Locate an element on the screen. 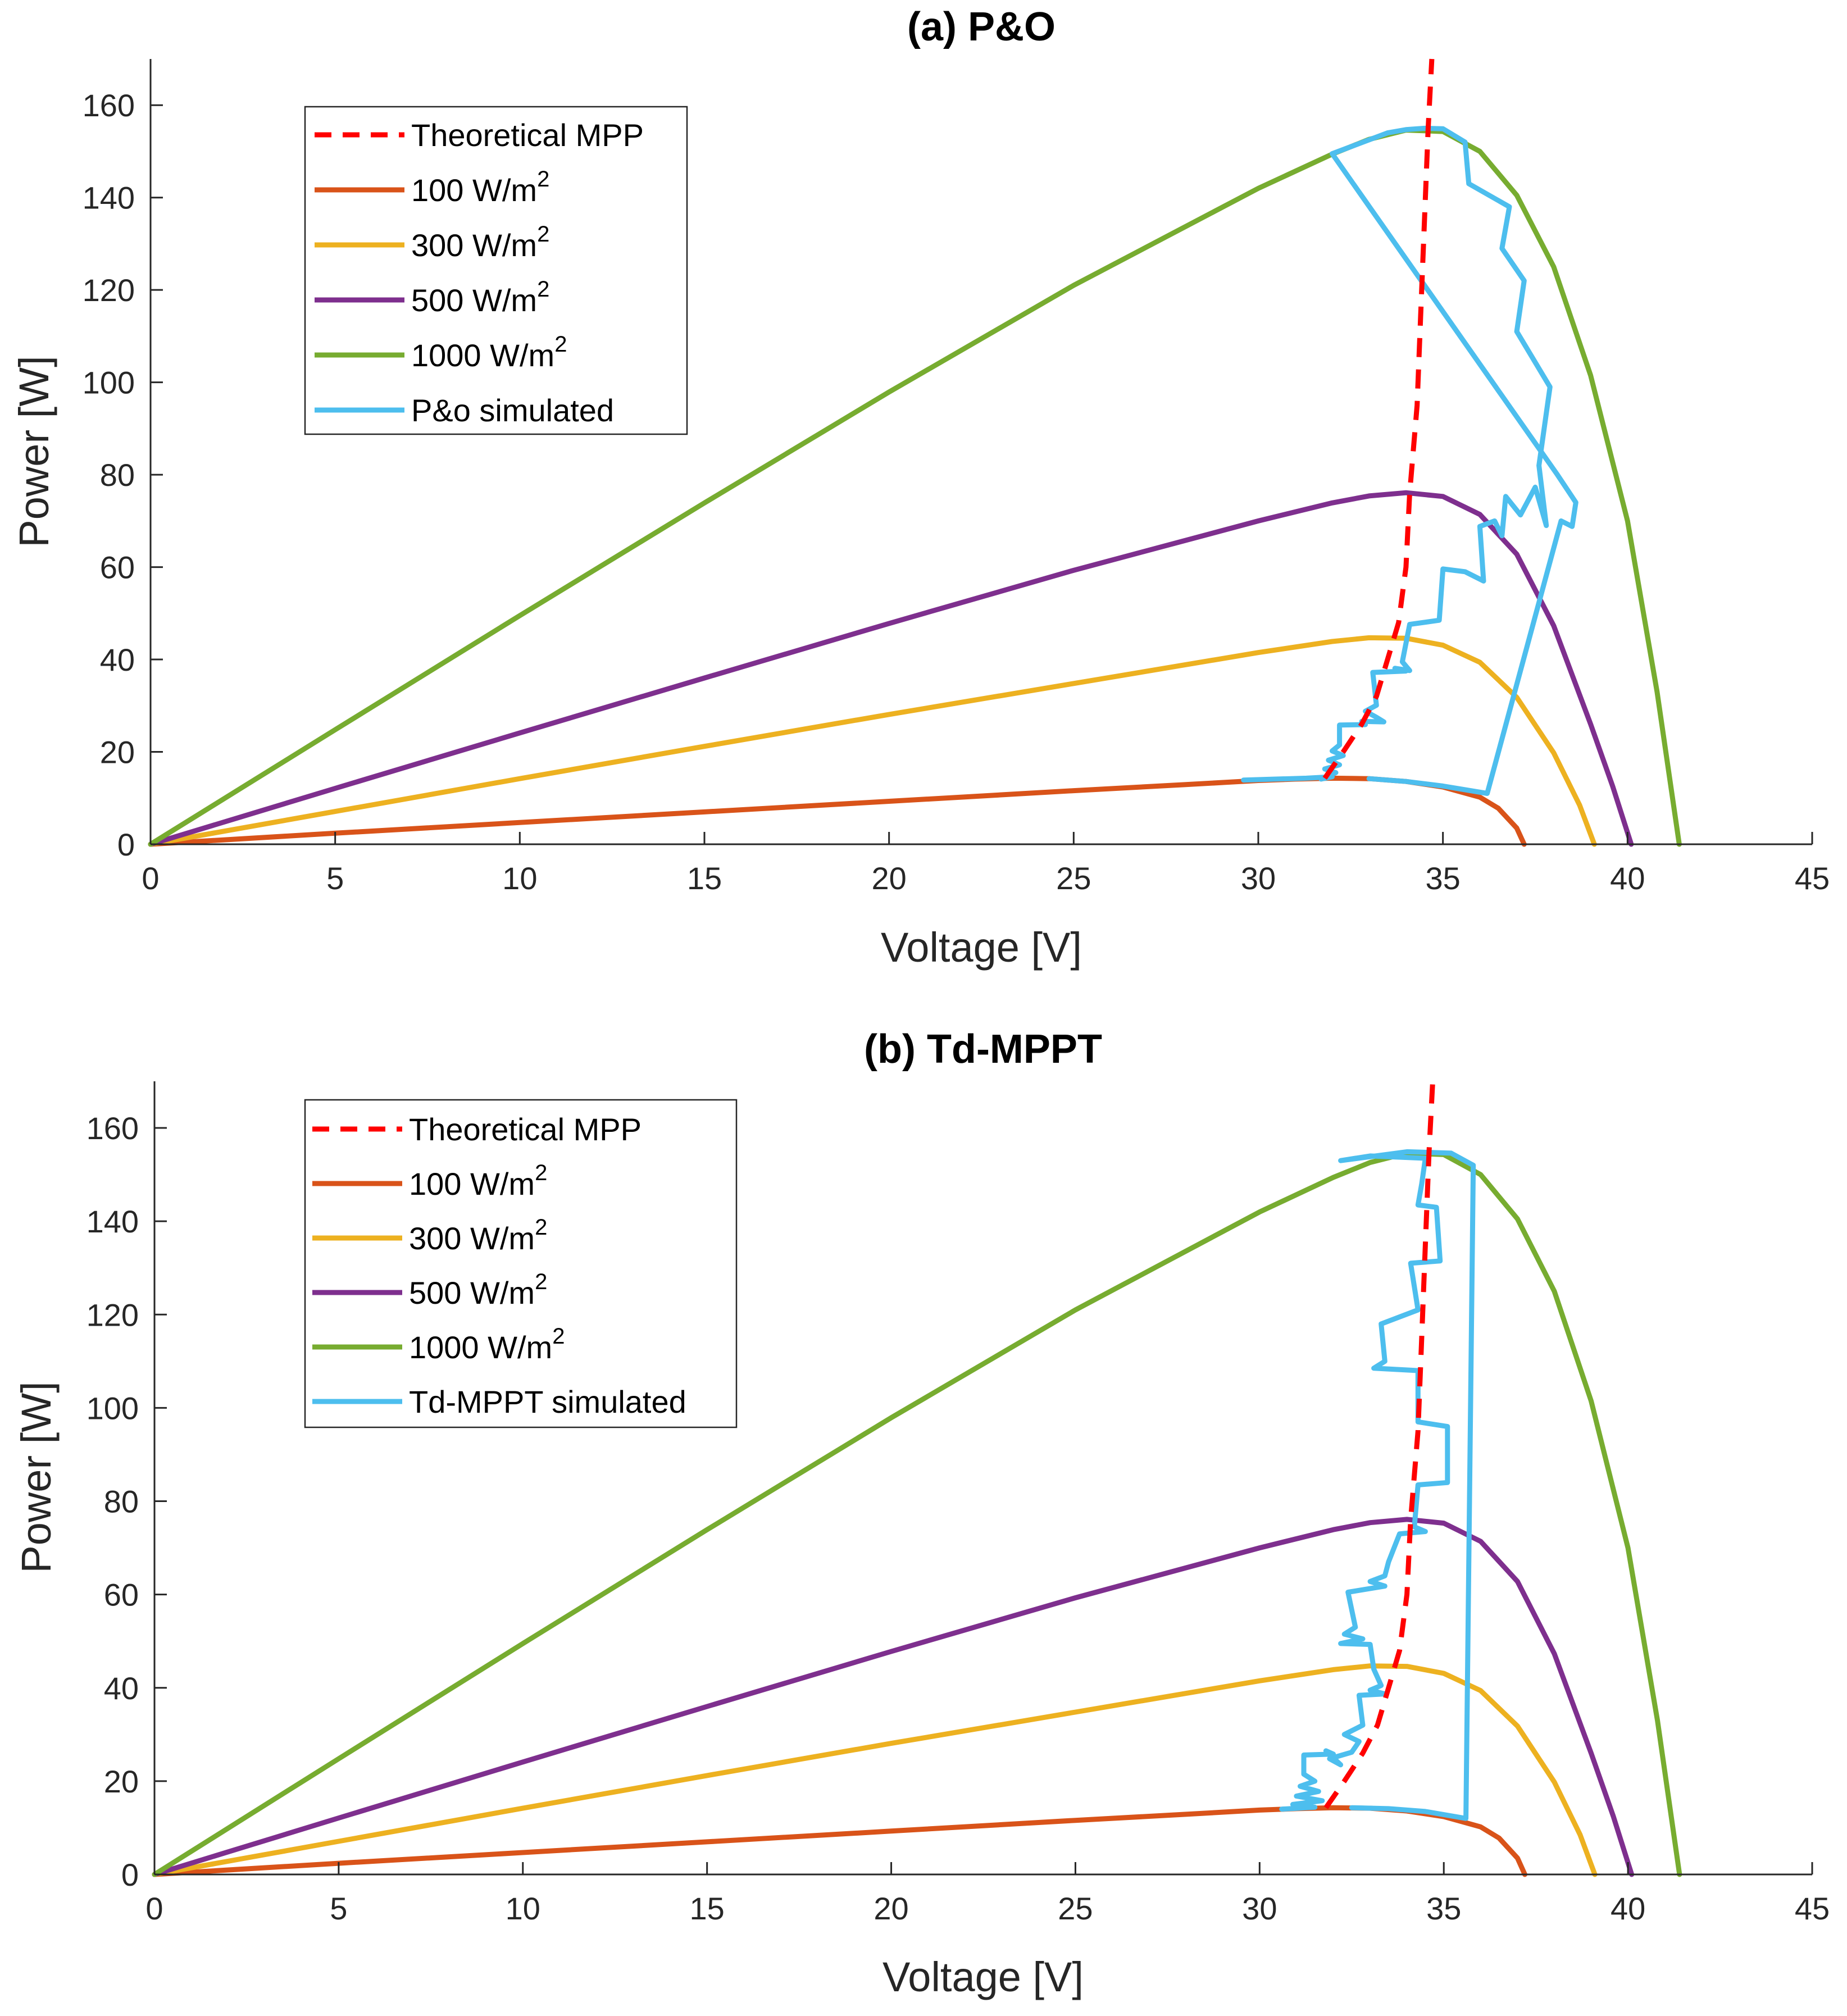 This screenshot has width=1847, height=2016. x-tick-label-a-3: 15 is located at coordinates (704, 878).